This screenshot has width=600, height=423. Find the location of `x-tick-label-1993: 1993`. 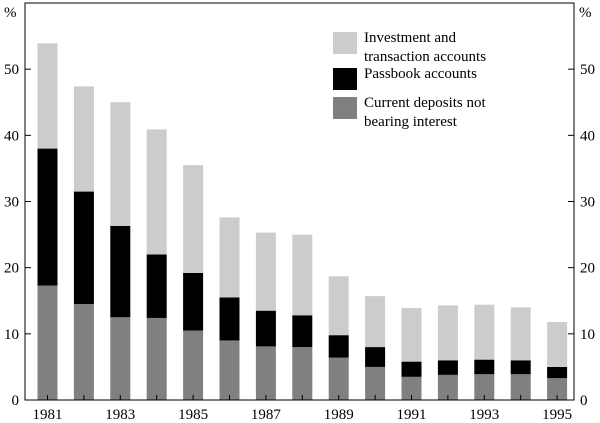

x-tick-label-1993: 1993 is located at coordinates (484, 415).